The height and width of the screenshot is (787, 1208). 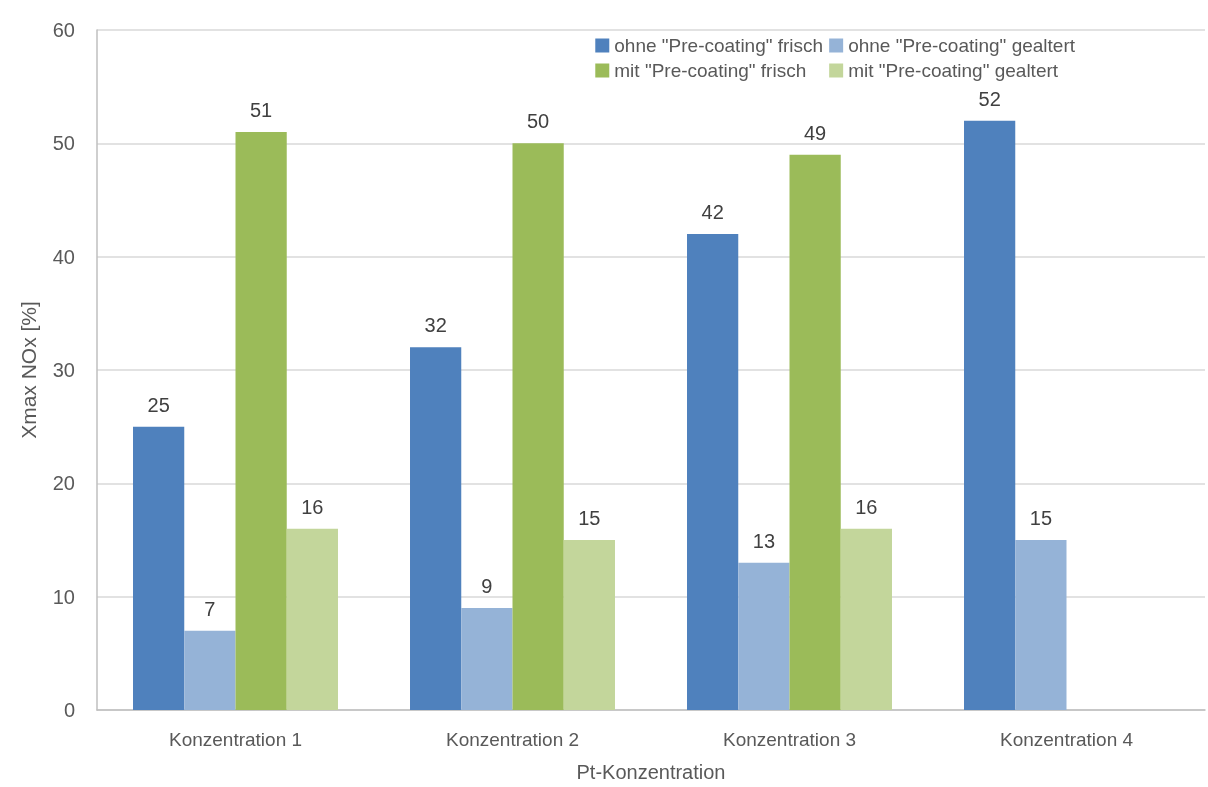 I want to click on y-tick-label: 50, so click(x=63, y=143).